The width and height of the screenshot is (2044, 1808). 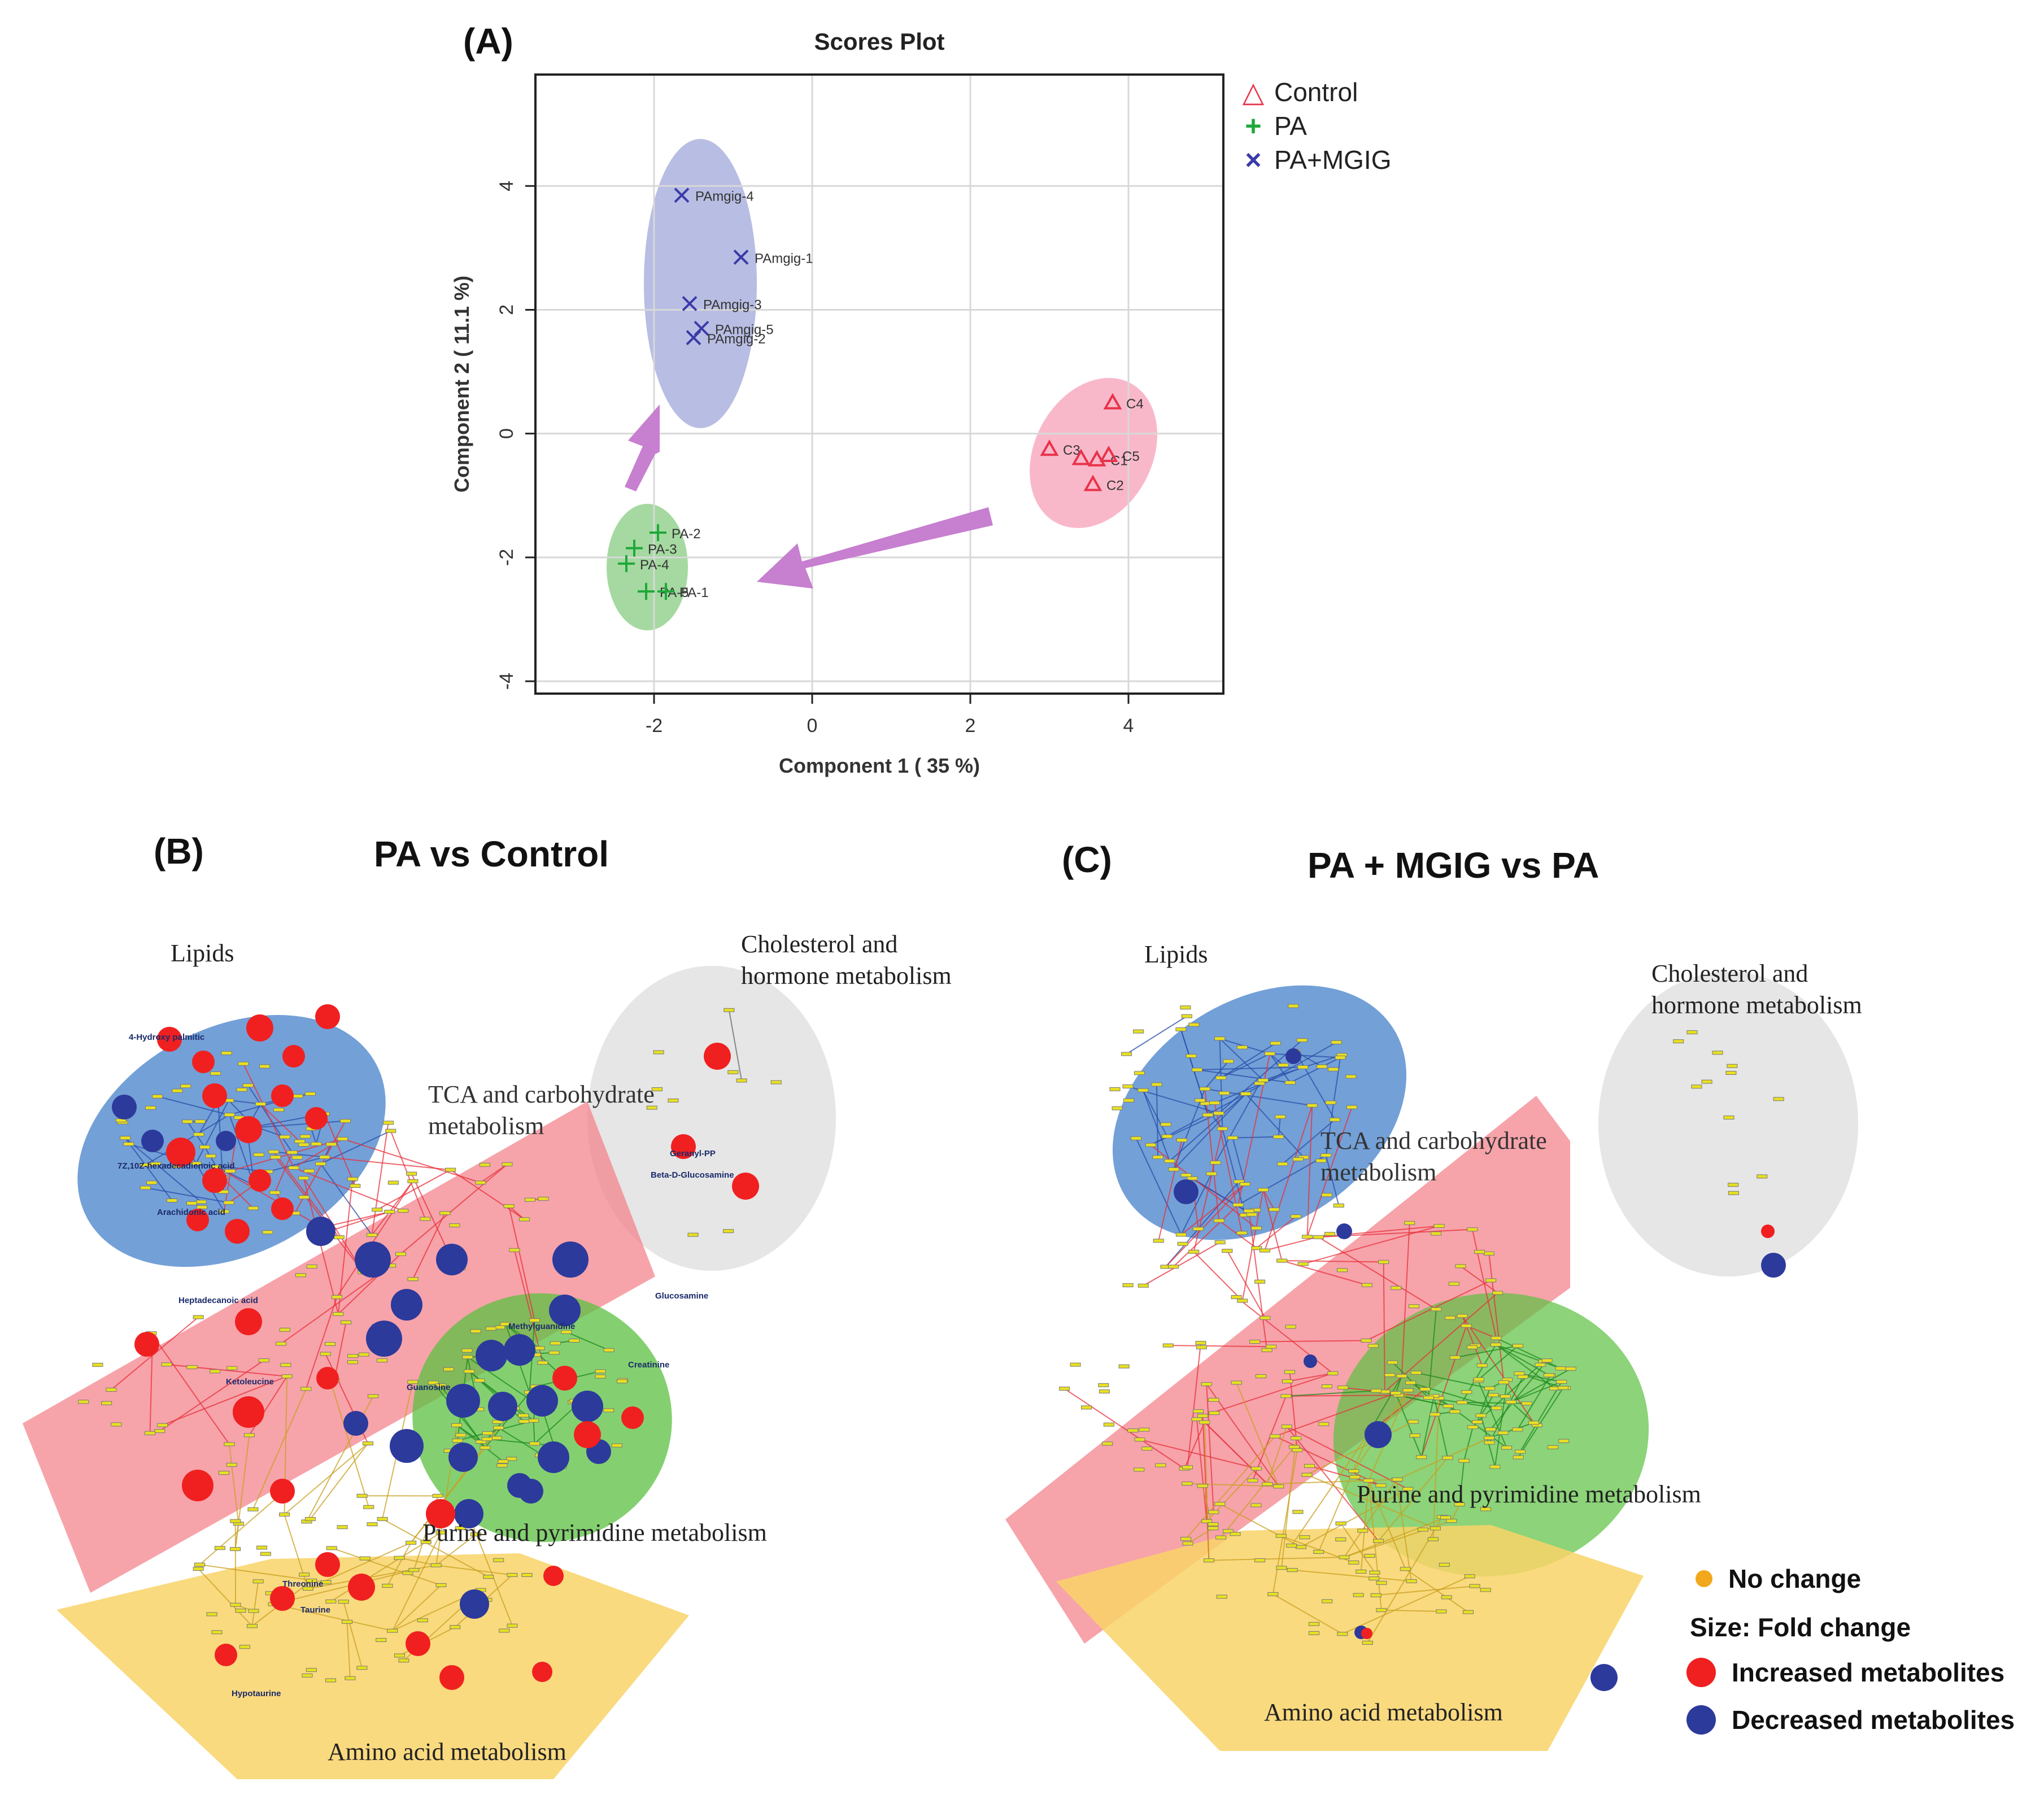 I want to click on legend-increased: Increased metabolites, so click(x=1845, y=1673).